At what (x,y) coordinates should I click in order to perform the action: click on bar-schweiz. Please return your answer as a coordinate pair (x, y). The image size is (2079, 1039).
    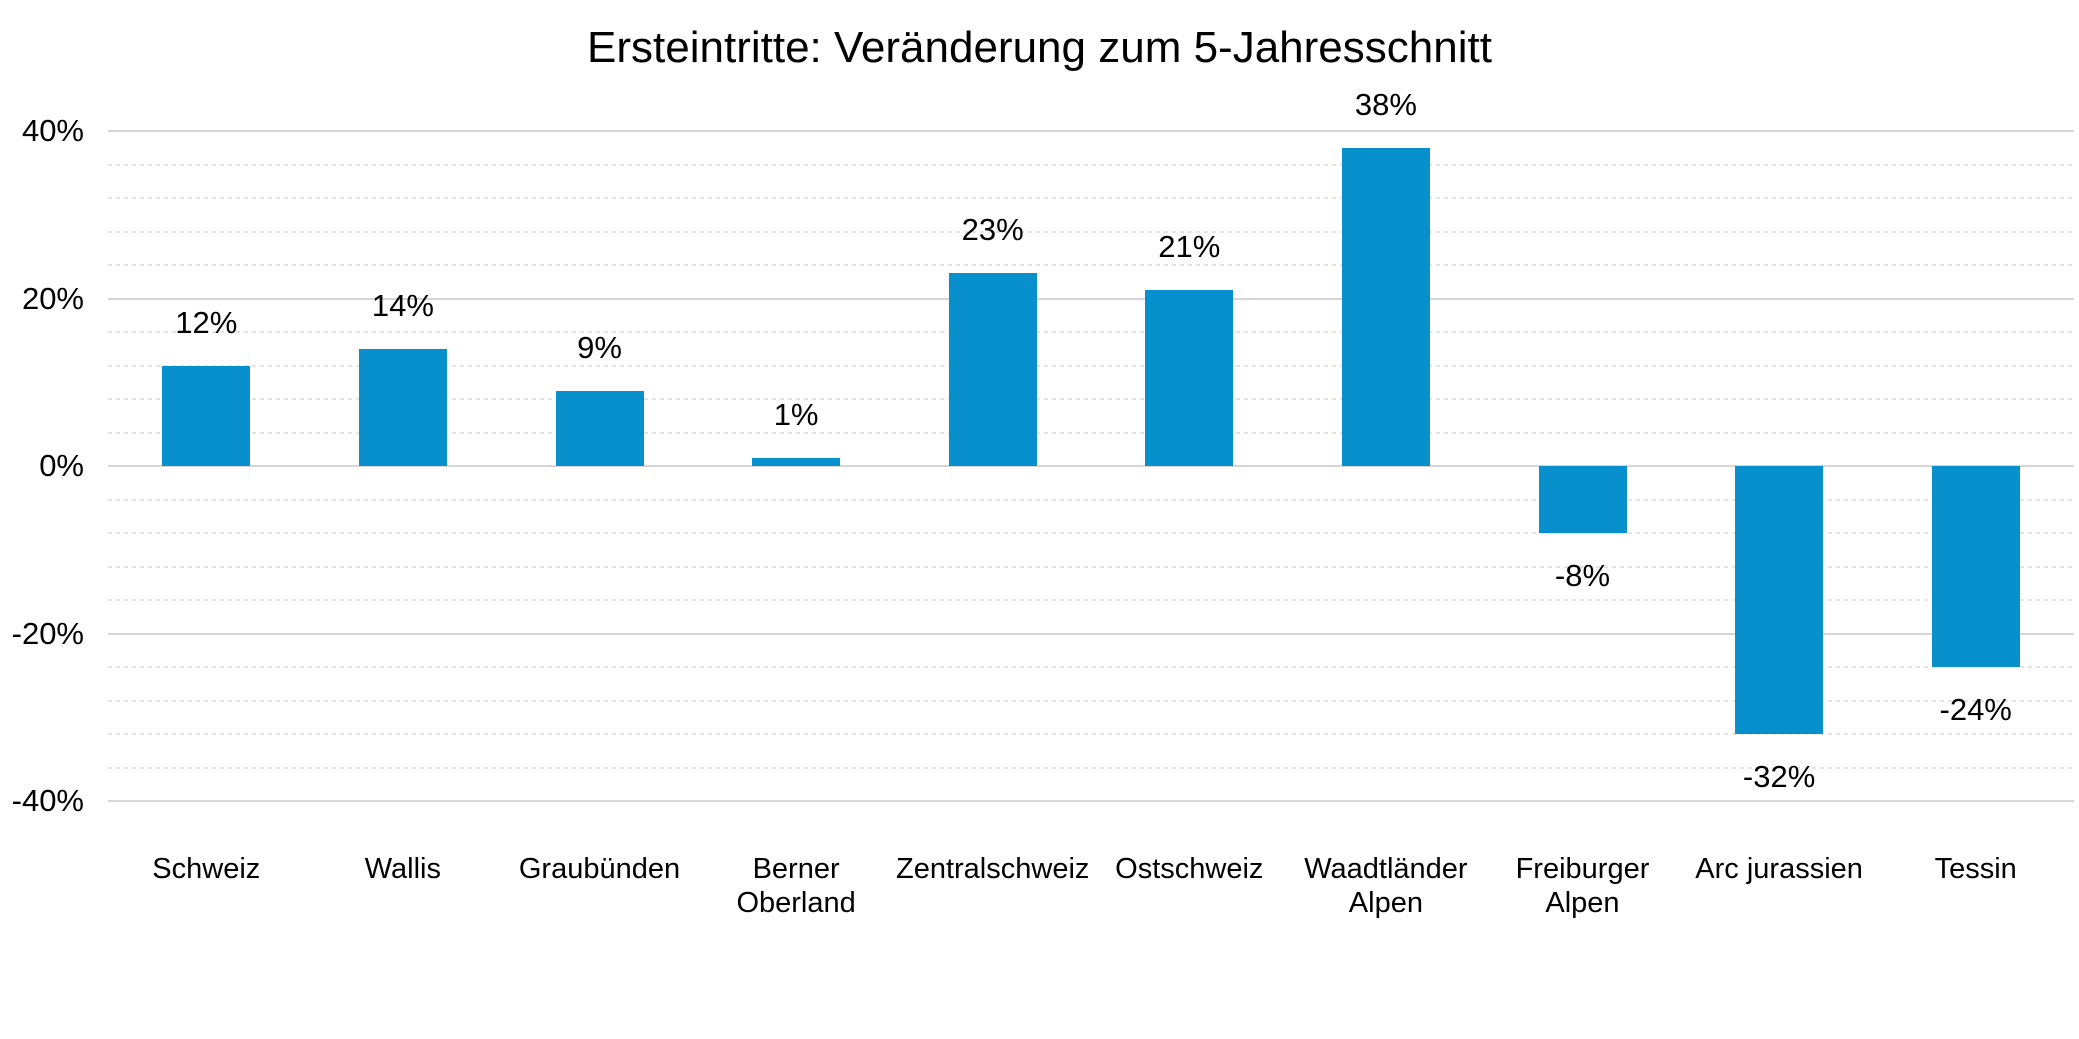
    Looking at the image, I should click on (206, 415).